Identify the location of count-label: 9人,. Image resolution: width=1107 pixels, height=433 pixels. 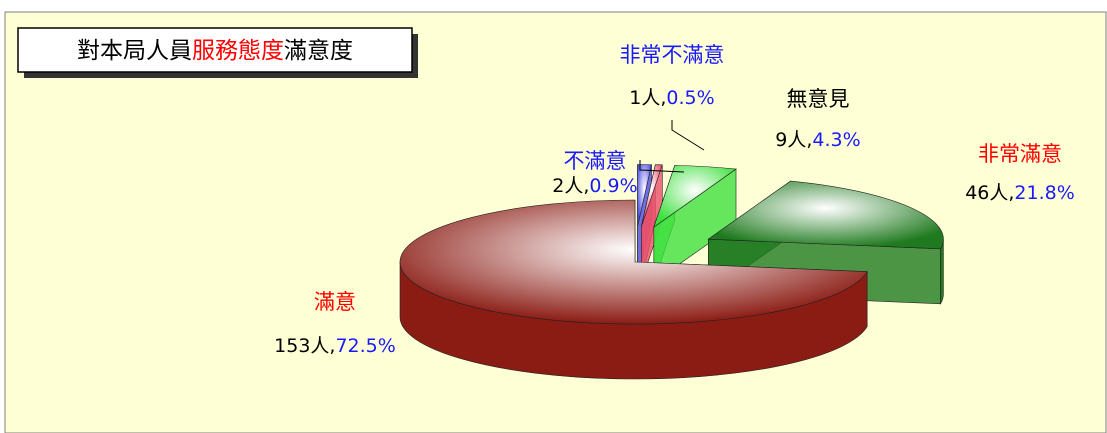
(793, 140).